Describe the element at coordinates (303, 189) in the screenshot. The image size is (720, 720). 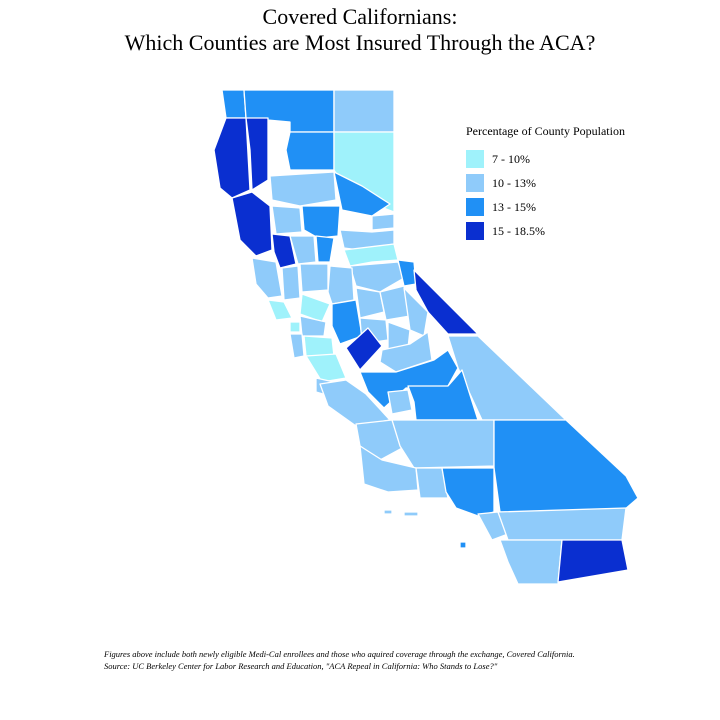
I see `county-tehama` at that location.